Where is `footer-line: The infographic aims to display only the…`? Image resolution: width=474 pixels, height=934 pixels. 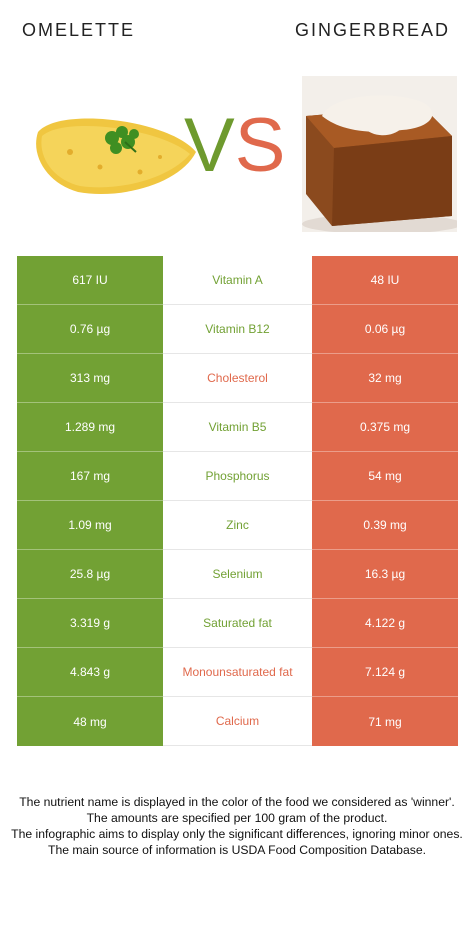
footer-line: The infographic aims to display only the… is located at coordinates (237, 834).